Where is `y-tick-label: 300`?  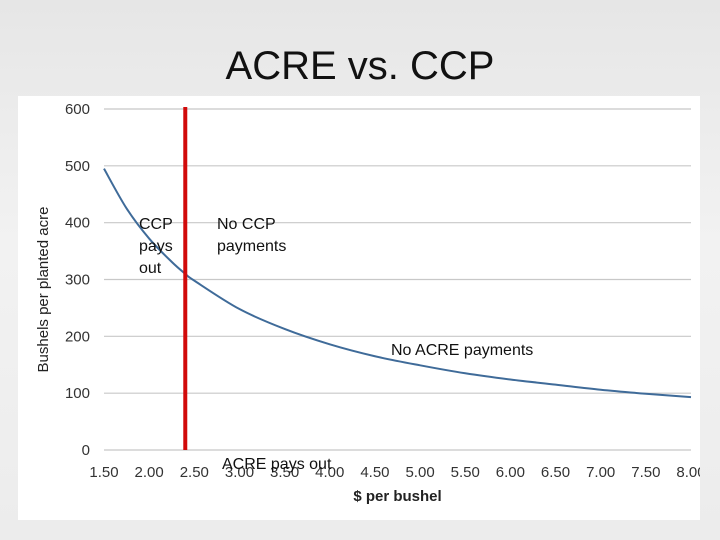 y-tick-label: 300 is located at coordinates (77, 280).